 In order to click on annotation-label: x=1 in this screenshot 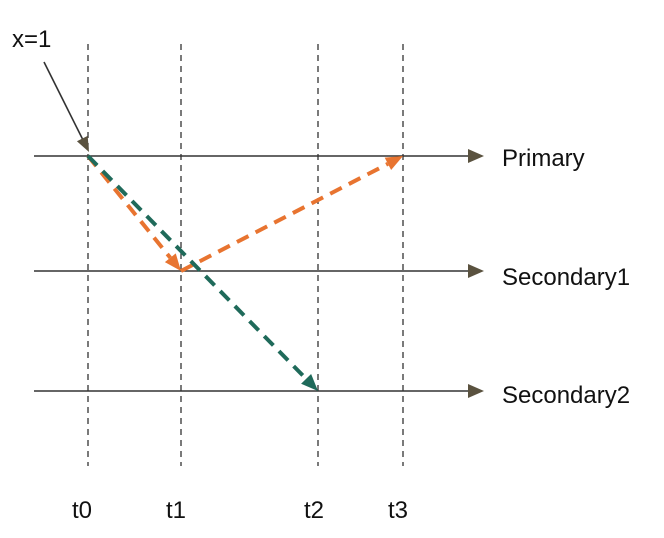, I will do `click(32, 39)`.